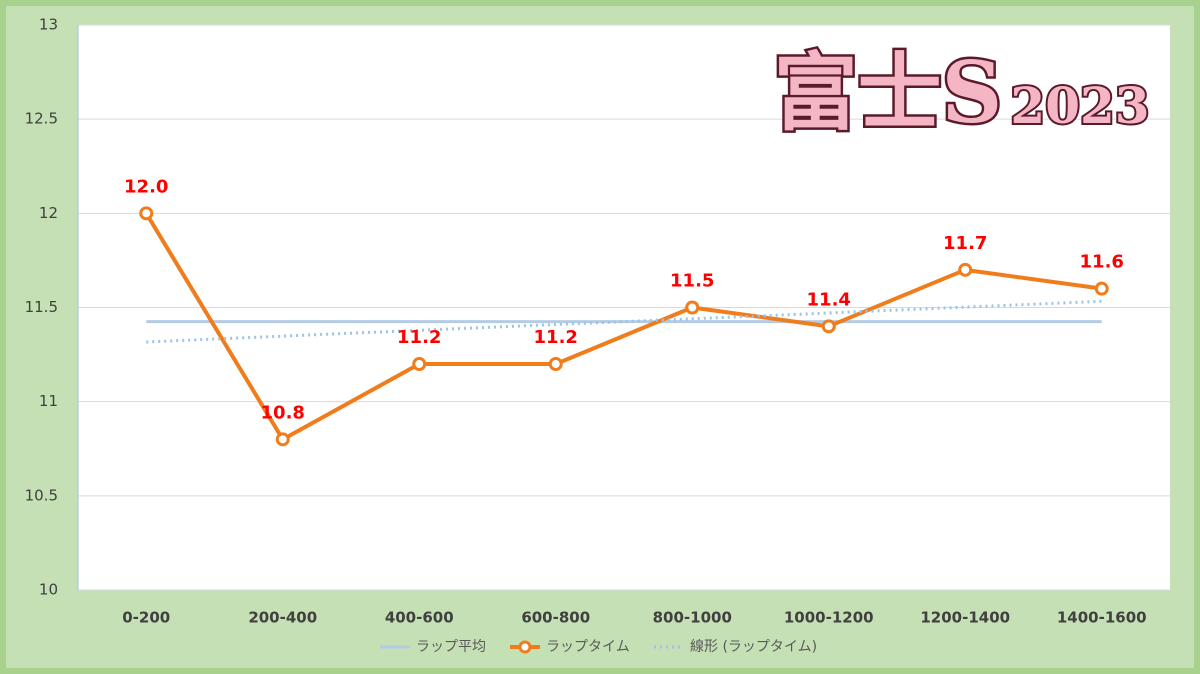 This screenshot has height=674, width=1200. What do you see at coordinates (1102, 618) in the screenshot?
I see `x-tick-label: 1400-1600` at bounding box center [1102, 618].